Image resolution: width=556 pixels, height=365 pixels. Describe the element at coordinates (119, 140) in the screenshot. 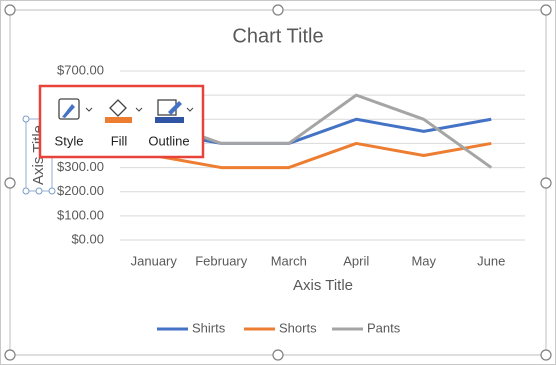

I see `button-label: Fill` at that location.